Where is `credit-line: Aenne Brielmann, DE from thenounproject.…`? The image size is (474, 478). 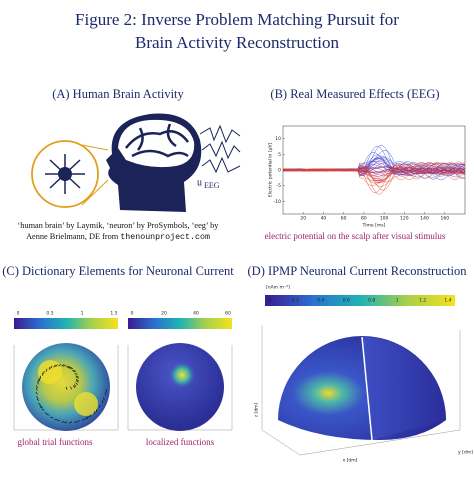
credit-line: Aenne Brielmann, DE from thenounproject.… is located at coordinates (118, 237).